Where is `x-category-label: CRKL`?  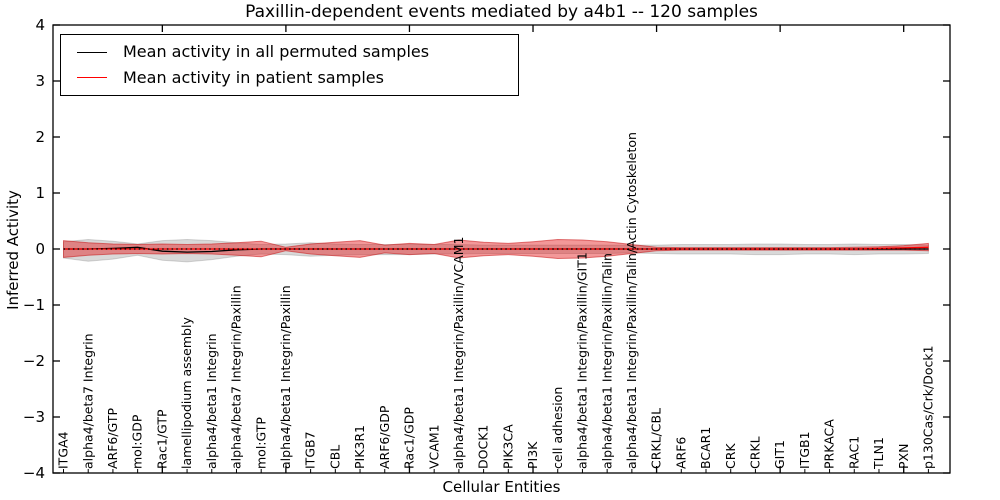 x-category-label: CRKL is located at coordinates (755, 452).